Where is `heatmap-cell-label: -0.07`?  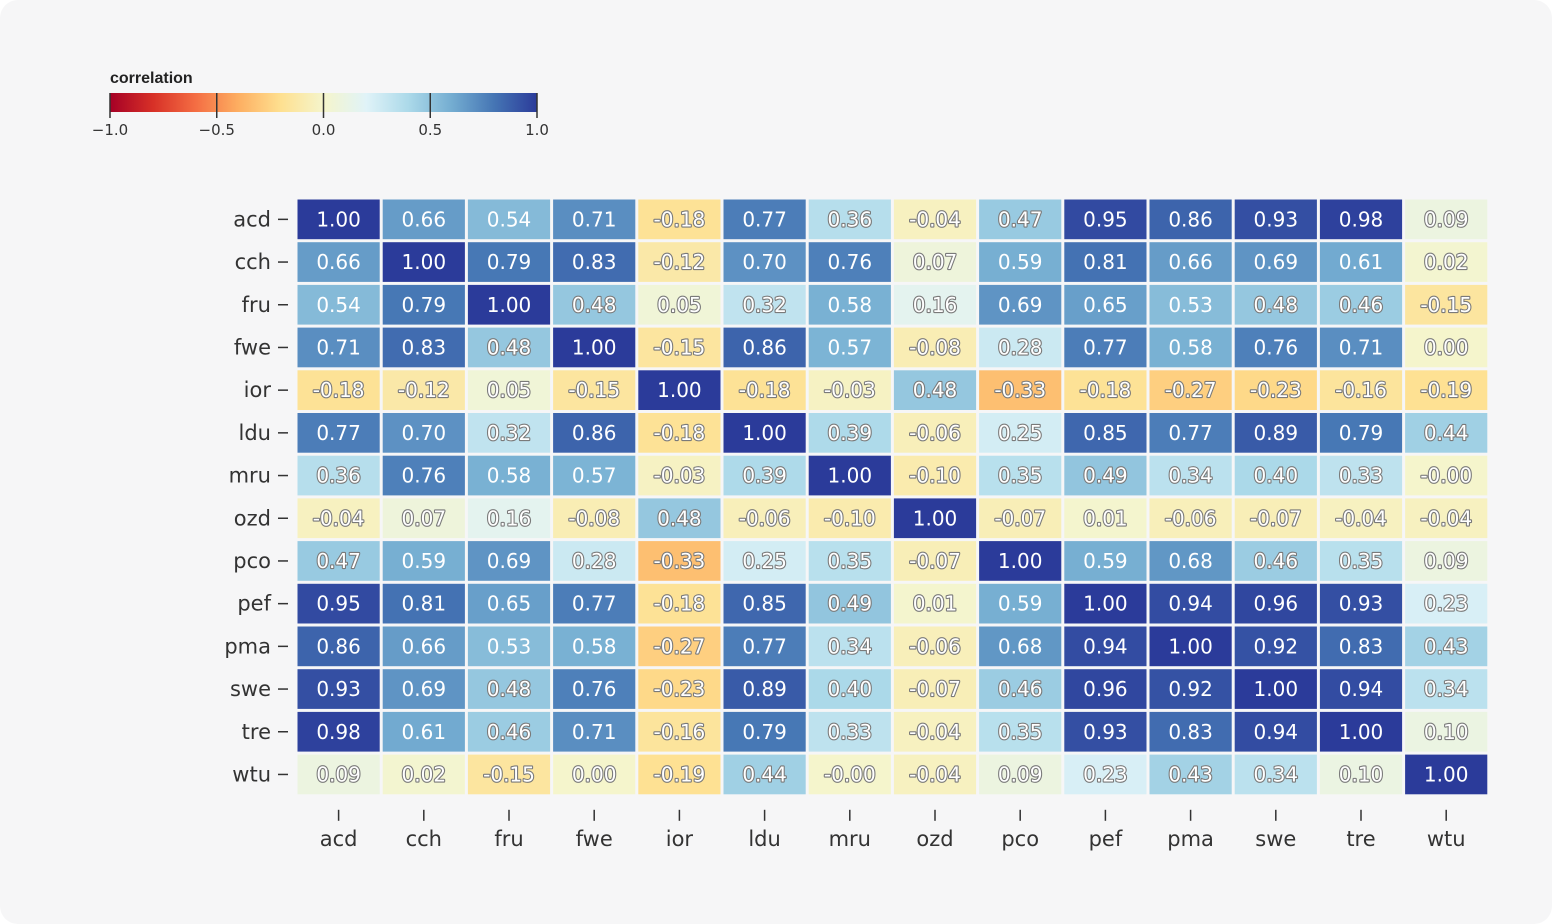 heatmap-cell-label: -0.07 is located at coordinates (935, 561).